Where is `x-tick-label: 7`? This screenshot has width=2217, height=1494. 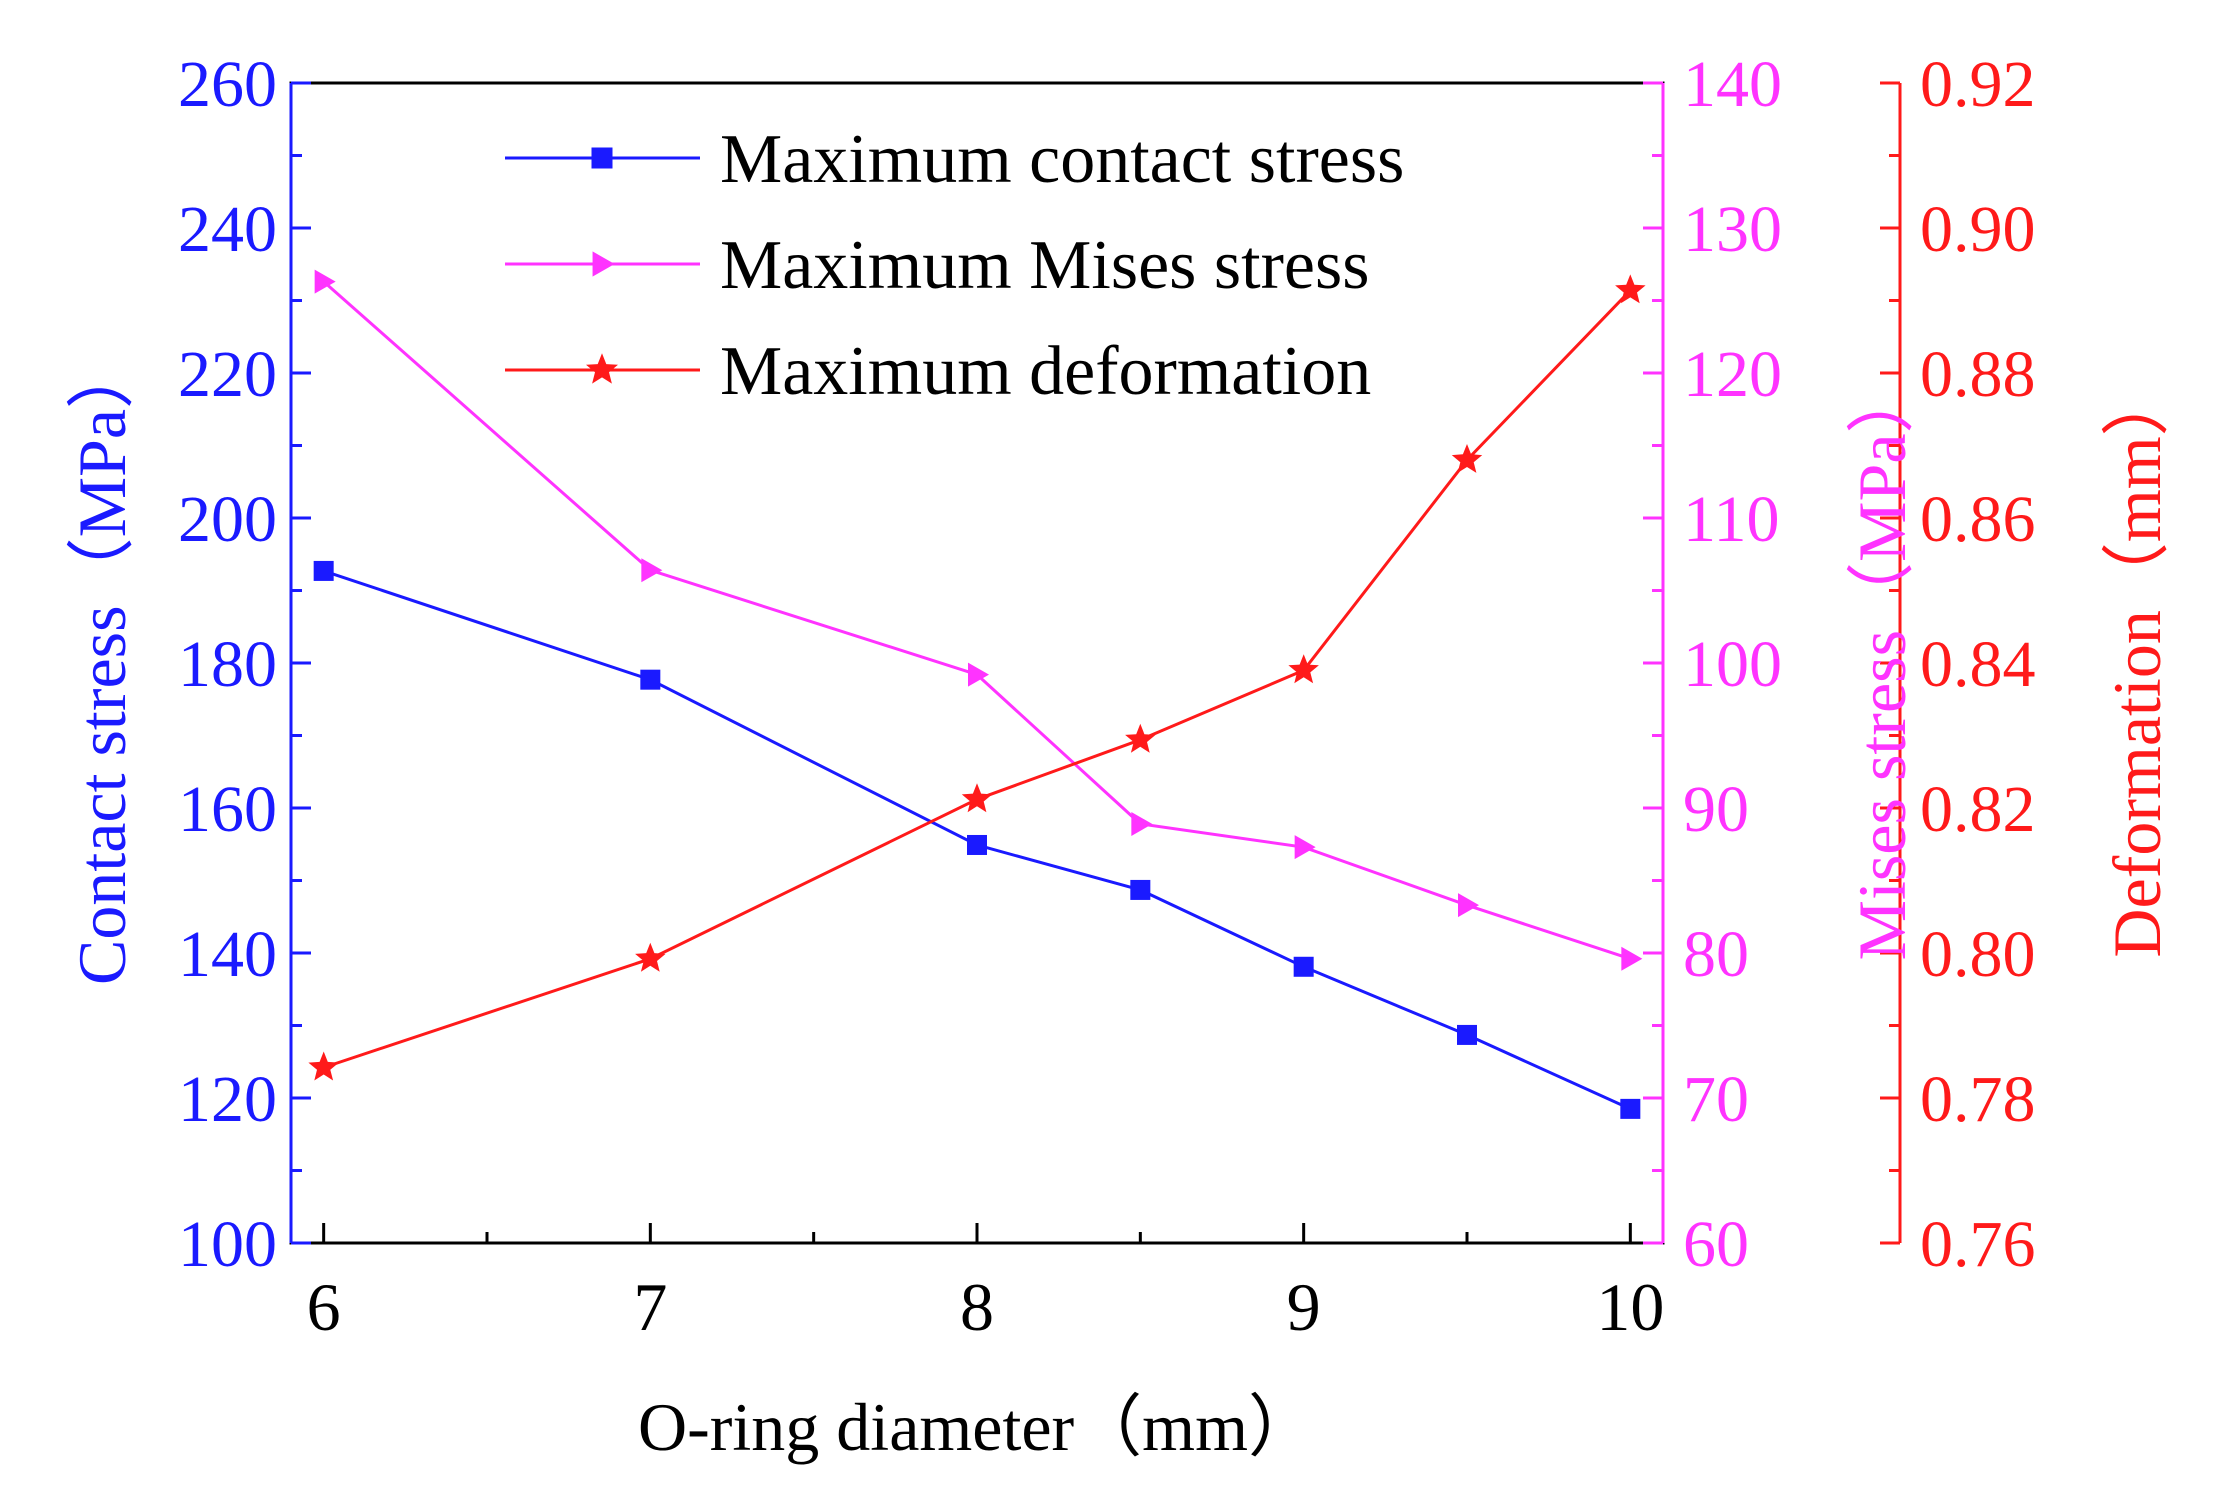 x-tick-label: 7 is located at coordinates (650, 1307).